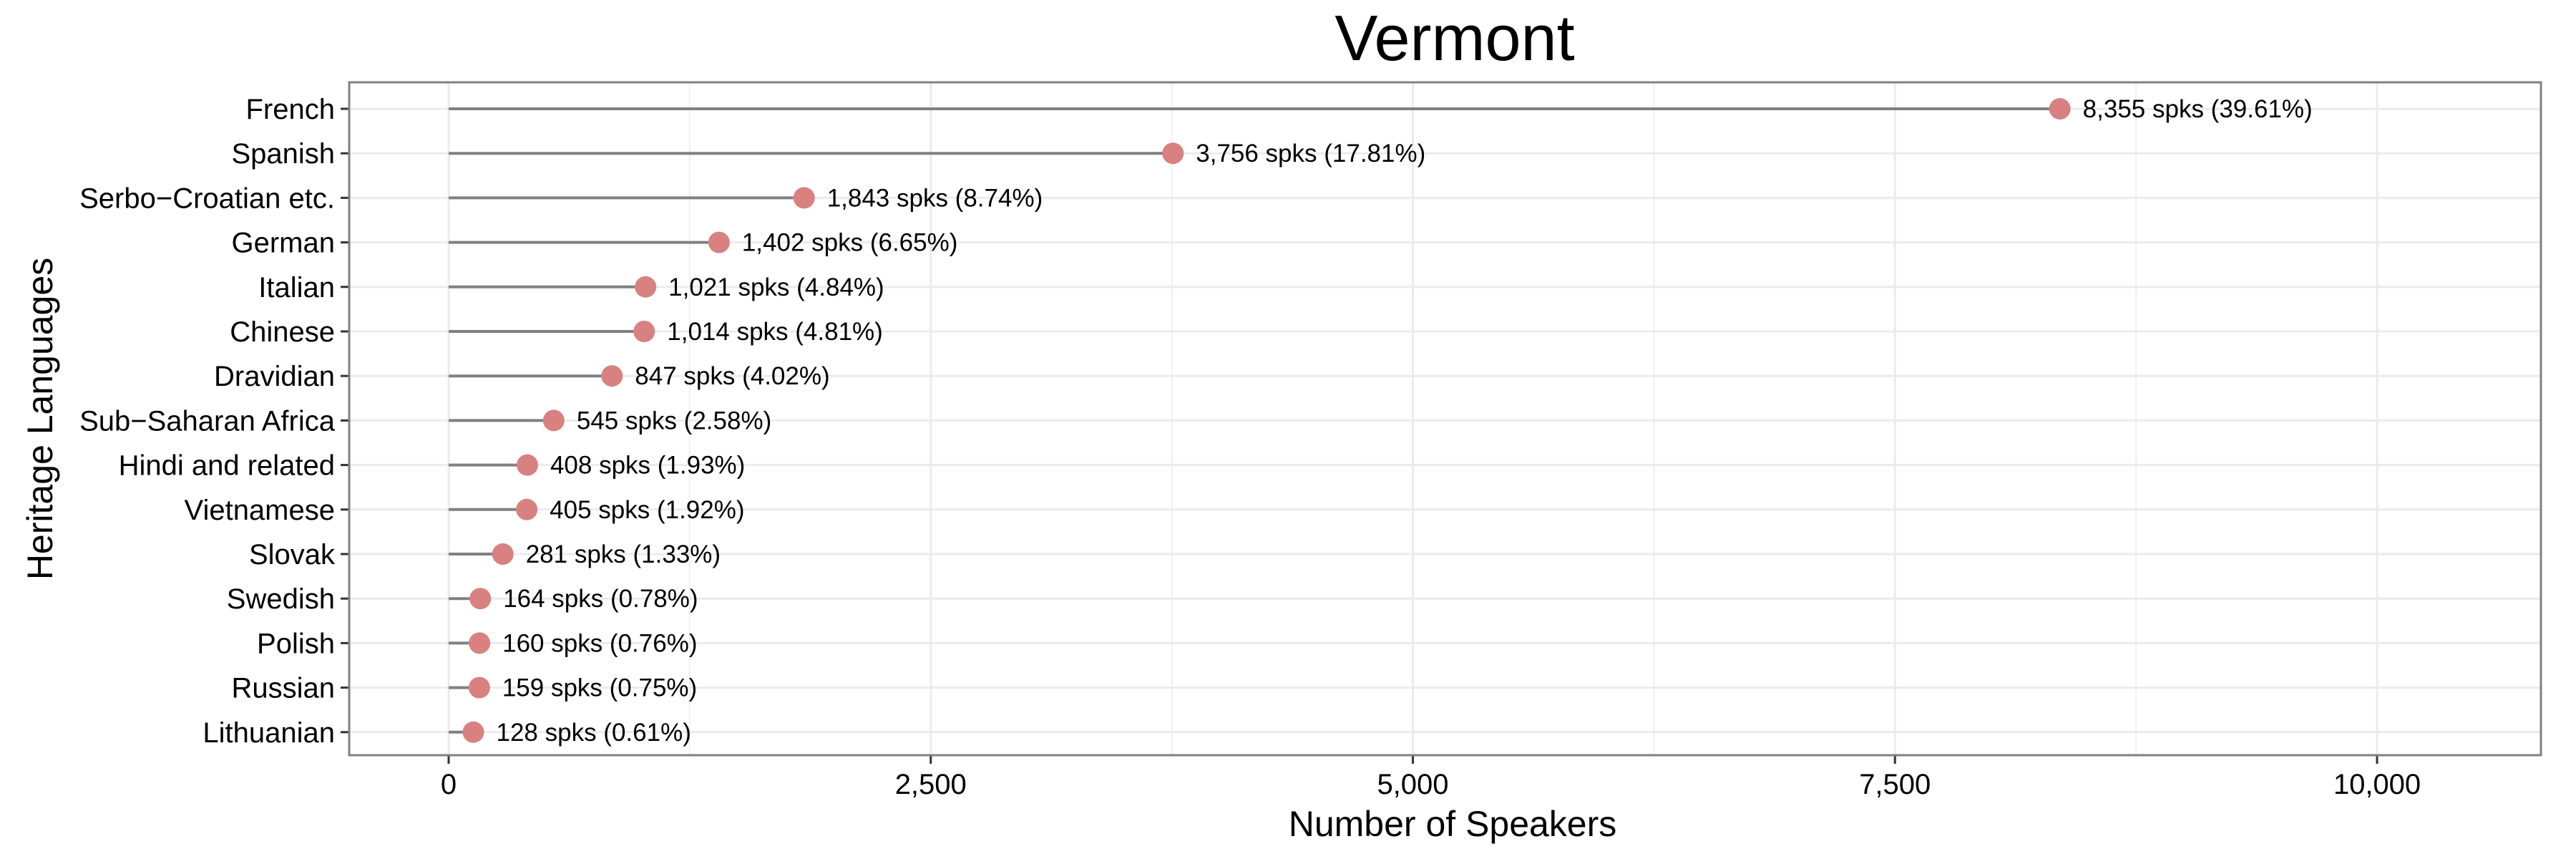  I want to click on y-tick-label: German, so click(284, 243).